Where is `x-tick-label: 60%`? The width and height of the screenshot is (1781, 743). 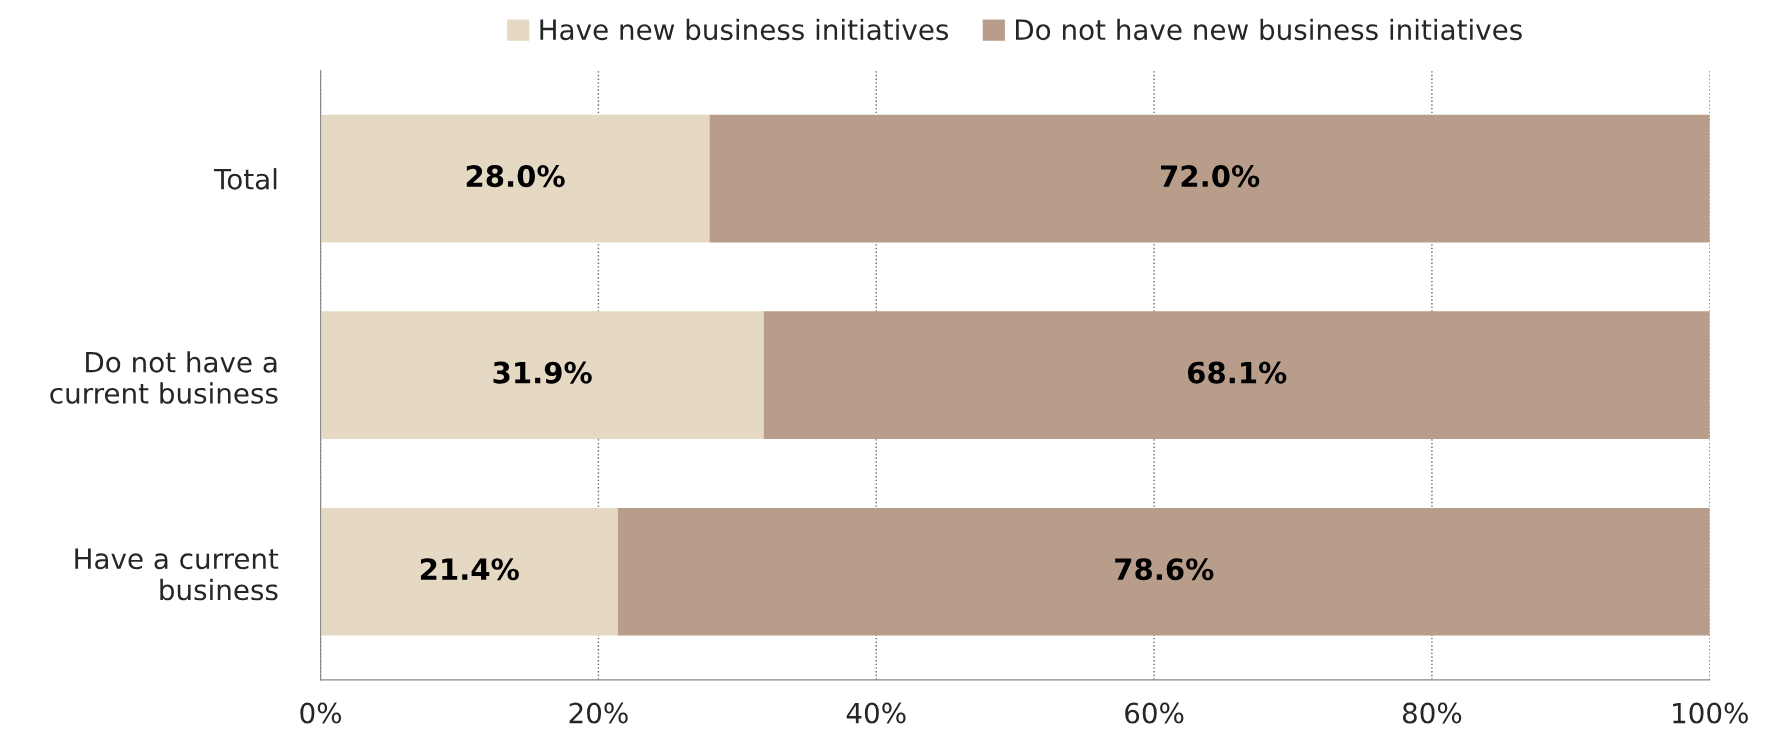 x-tick-label: 60% is located at coordinates (1154, 713).